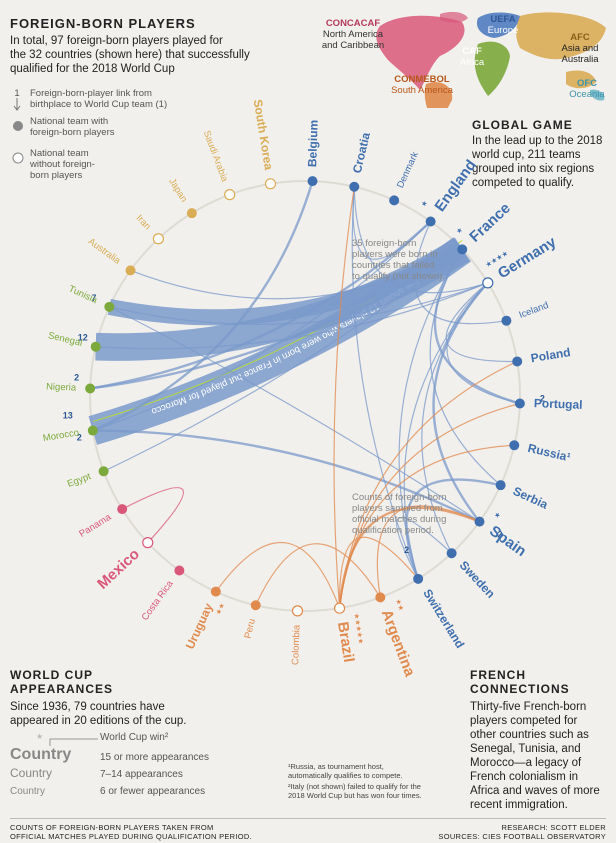 This screenshot has width=616, height=843. What do you see at coordinates (95, 346) in the screenshot?
I see `node-senegal` at bounding box center [95, 346].